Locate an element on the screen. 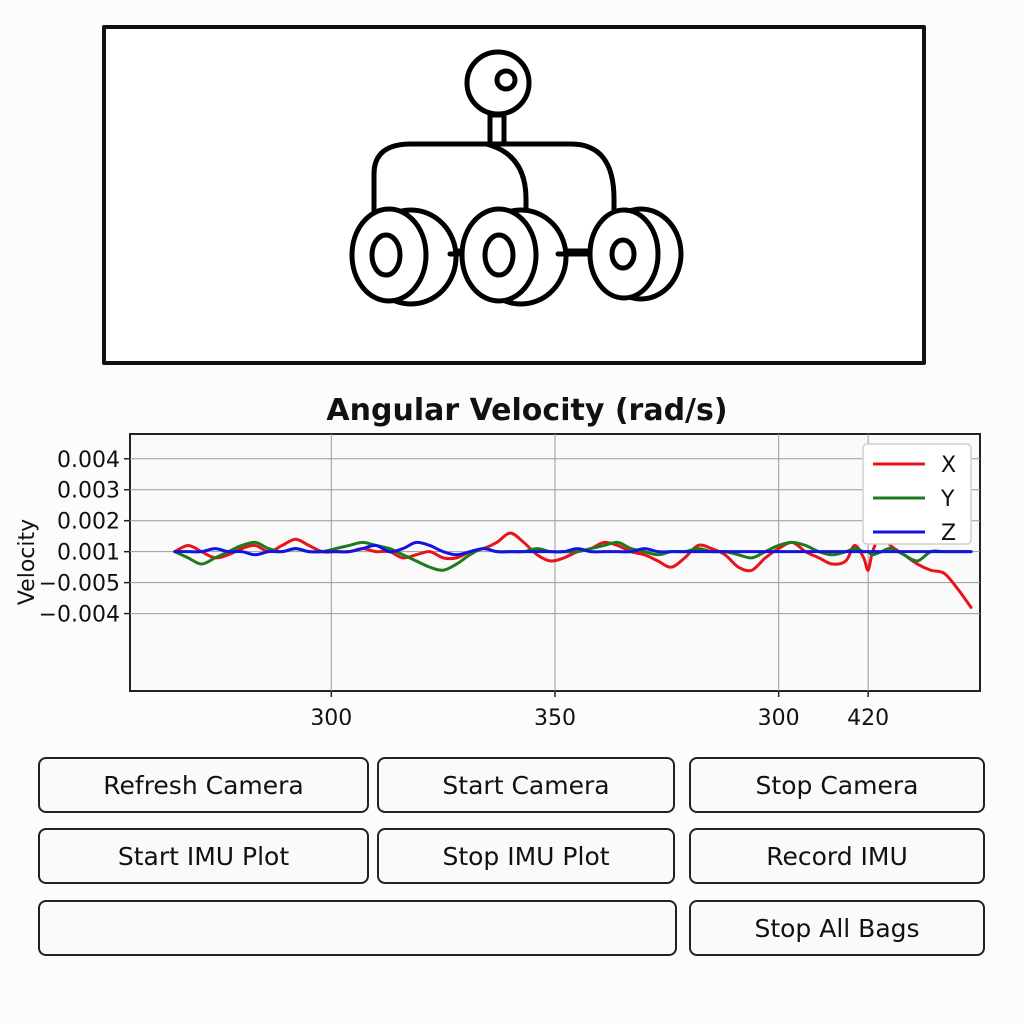  blank-button is located at coordinates (357, 928).